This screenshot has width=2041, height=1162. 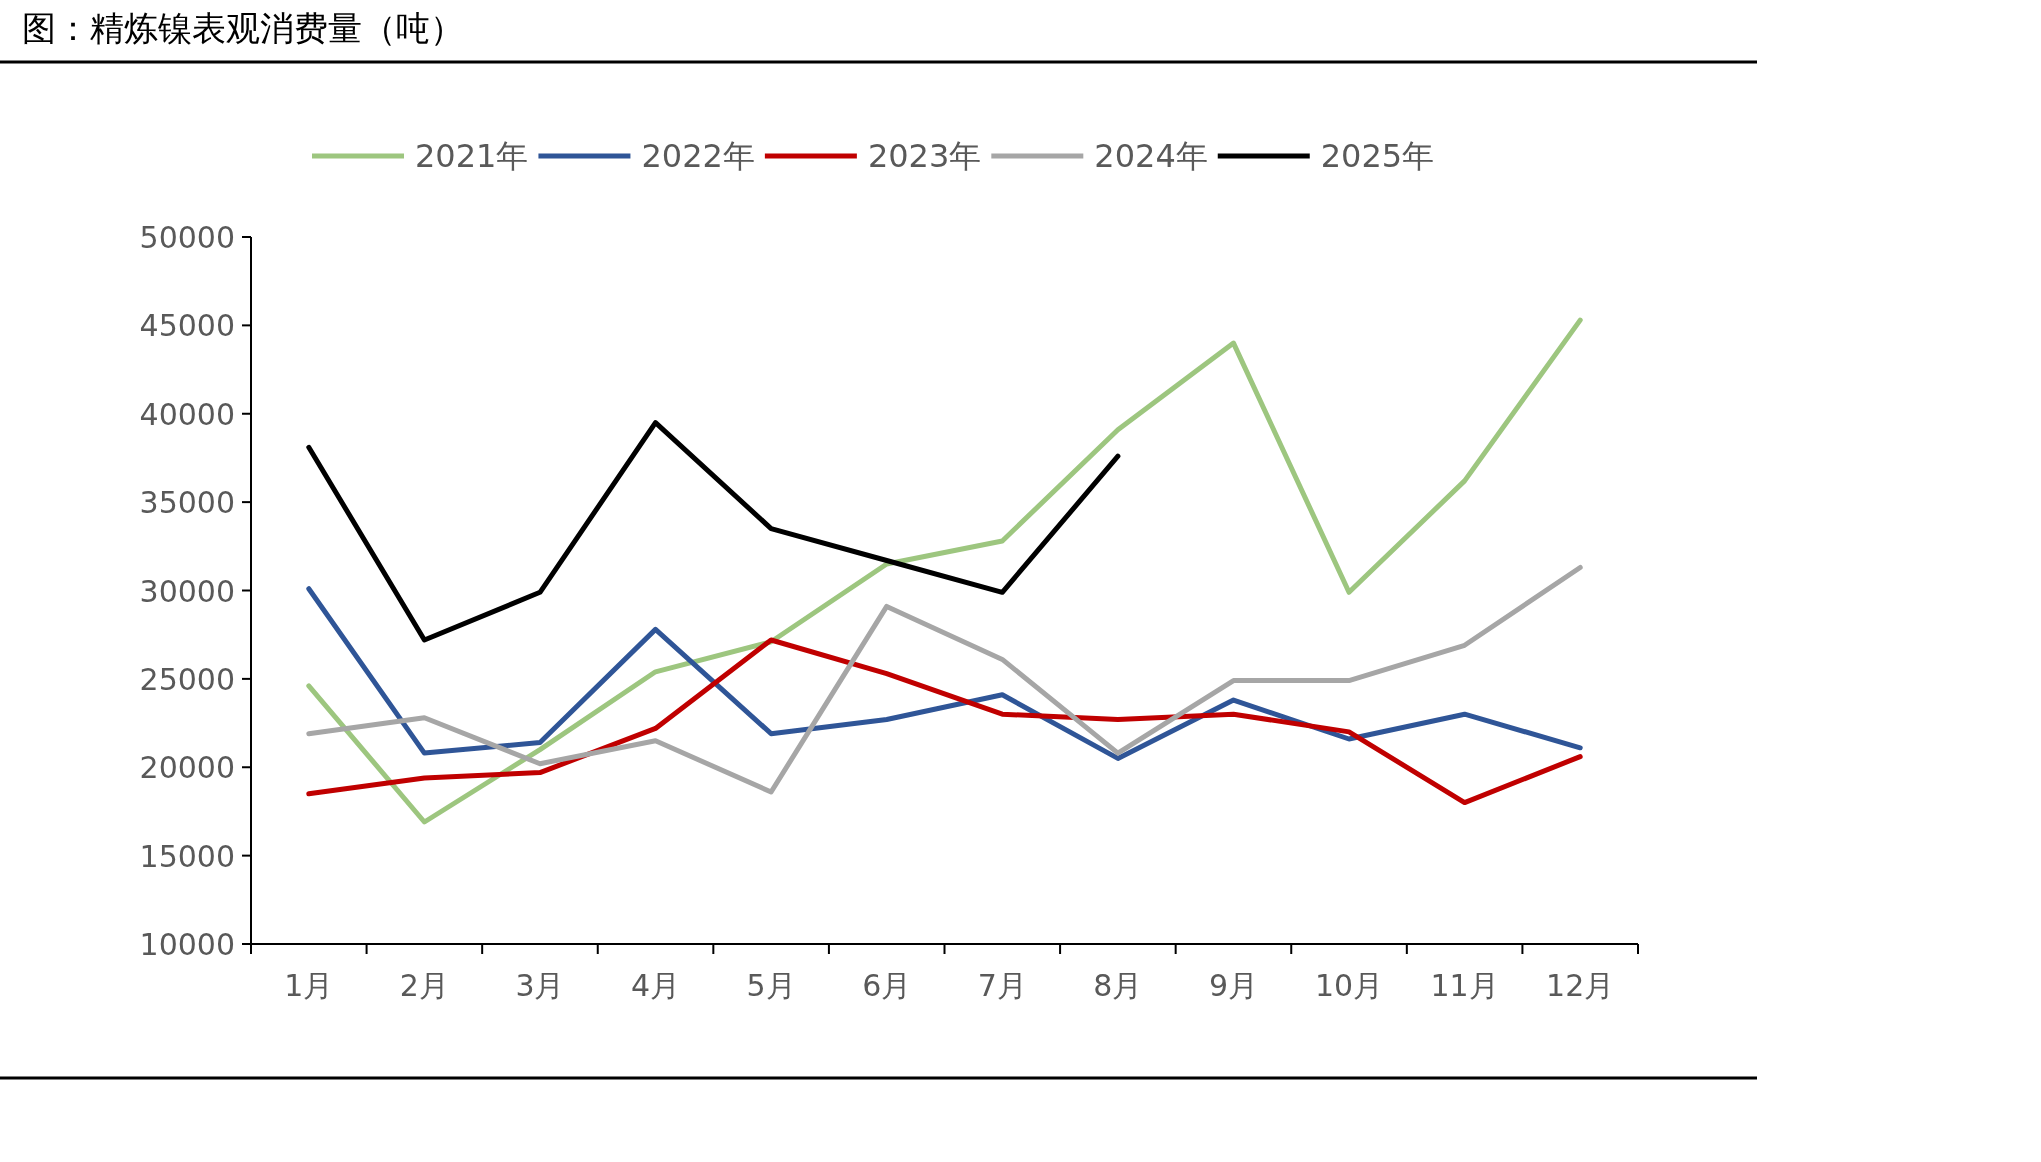 What do you see at coordinates (187, 414) in the screenshot?
I see `y-tick-label: 40000` at bounding box center [187, 414].